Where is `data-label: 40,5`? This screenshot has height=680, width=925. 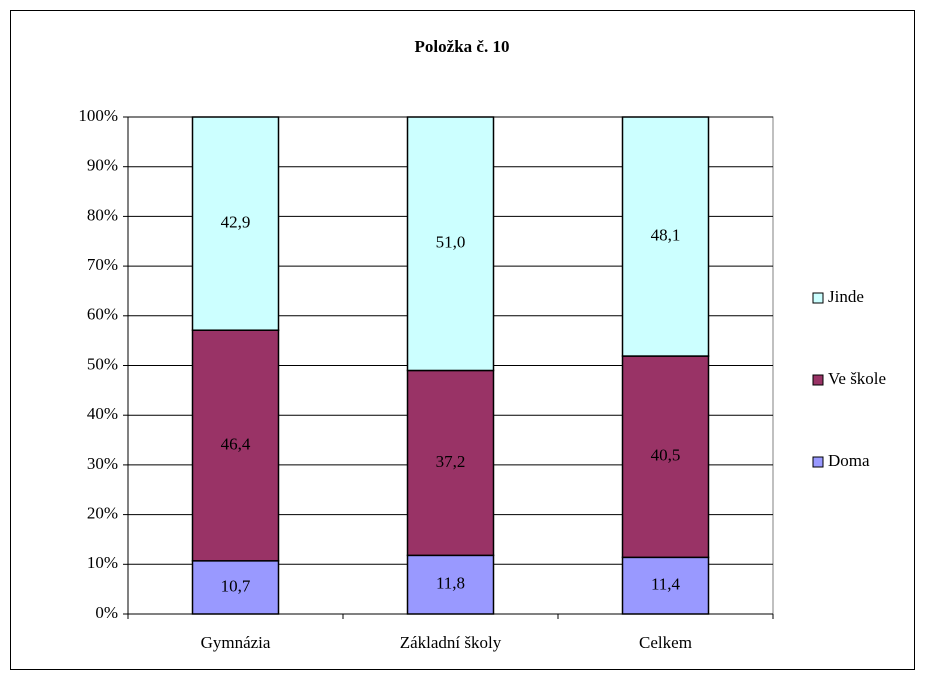 data-label: 40,5 is located at coordinates (666, 455).